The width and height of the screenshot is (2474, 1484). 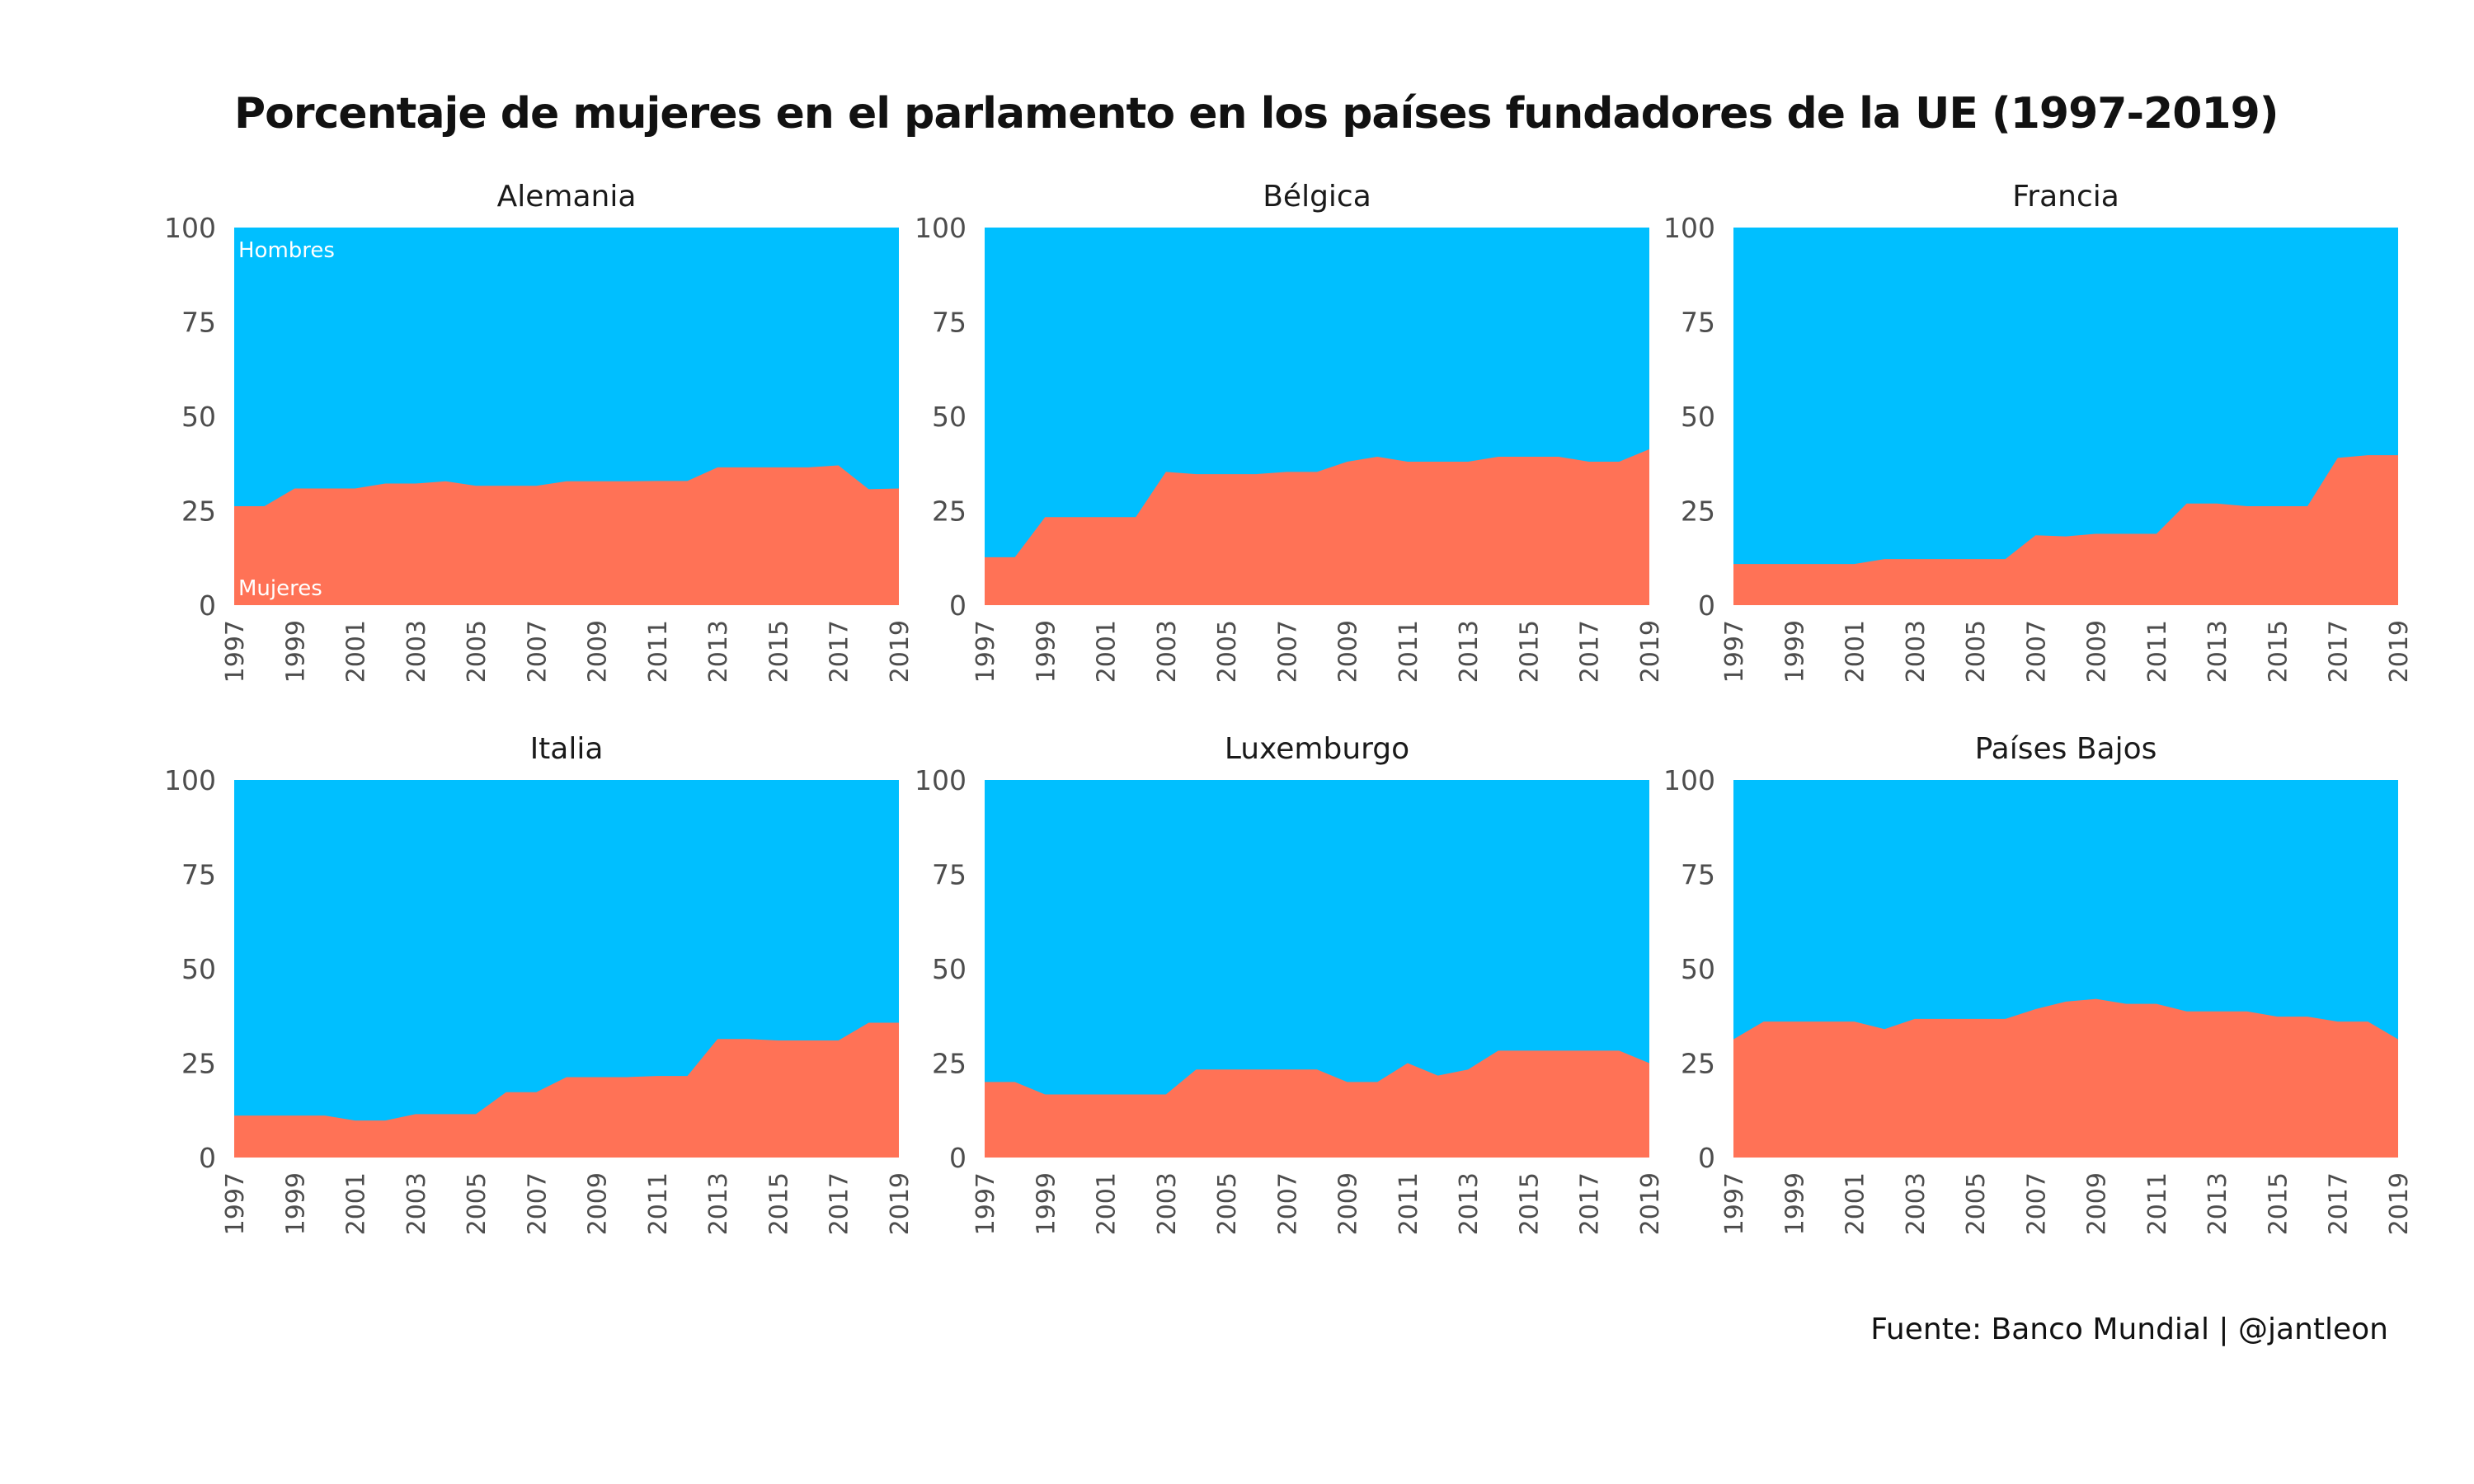 What do you see at coordinates (1317, 749) in the screenshot?
I see `facet-title-luxemburgo: Luxemburgo` at bounding box center [1317, 749].